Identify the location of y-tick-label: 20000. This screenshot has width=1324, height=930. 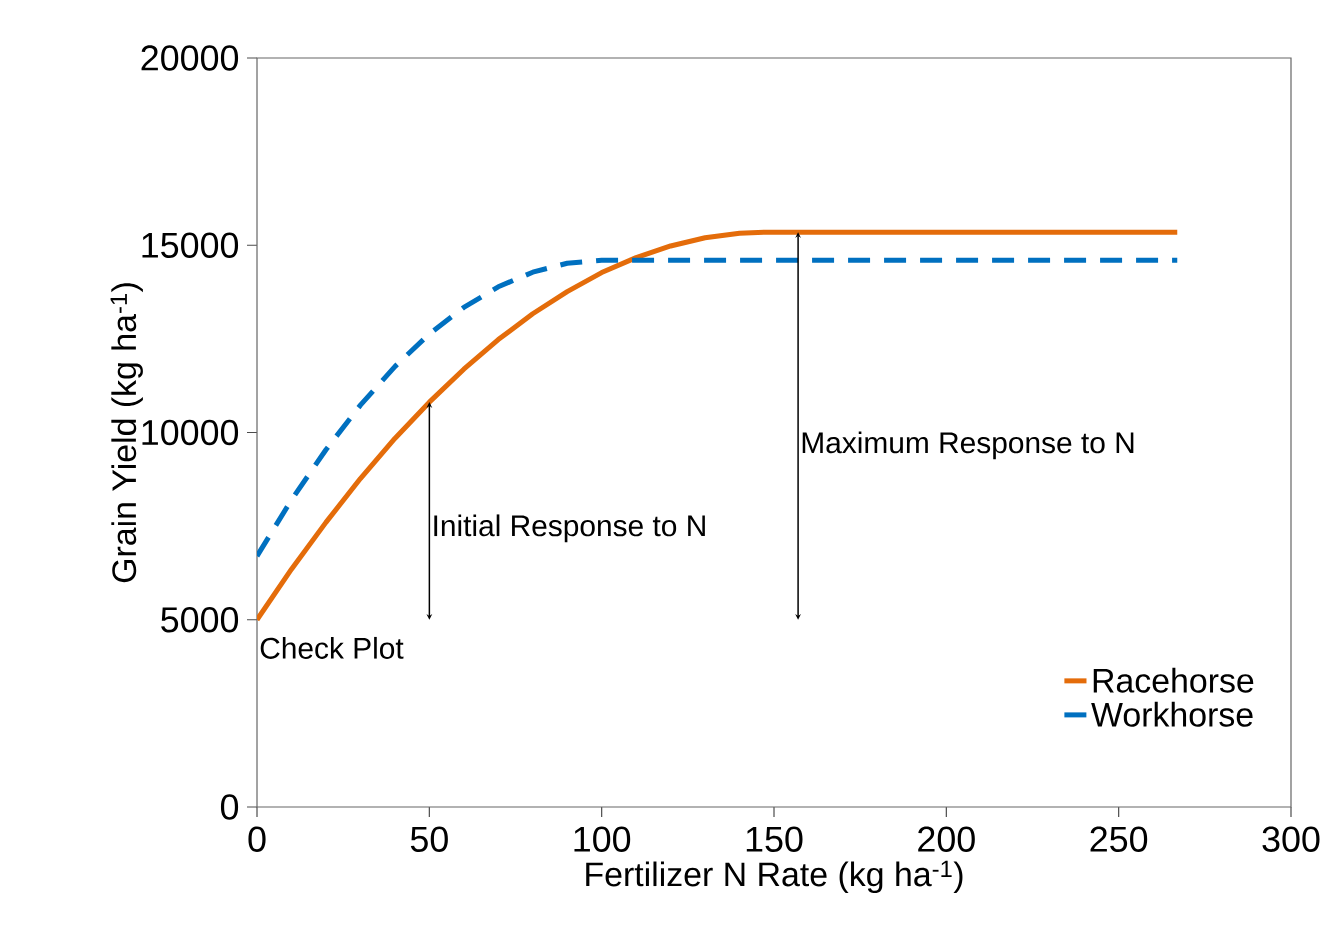
(190, 58).